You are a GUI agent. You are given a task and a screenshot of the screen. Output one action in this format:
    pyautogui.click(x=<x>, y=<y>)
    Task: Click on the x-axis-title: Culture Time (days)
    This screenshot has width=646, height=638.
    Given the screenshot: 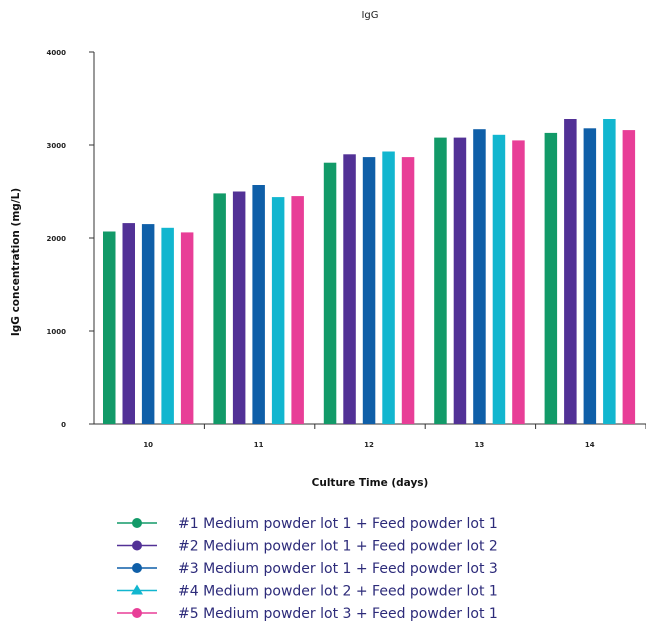 What is the action you would take?
    pyautogui.click(x=370, y=483)
    